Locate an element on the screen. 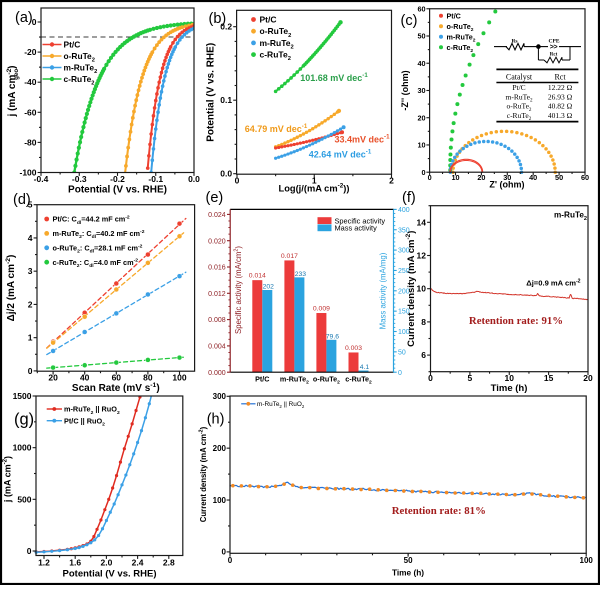 The image size is (600, 590). svg-text: (b) is located at coordinates (218, 19).